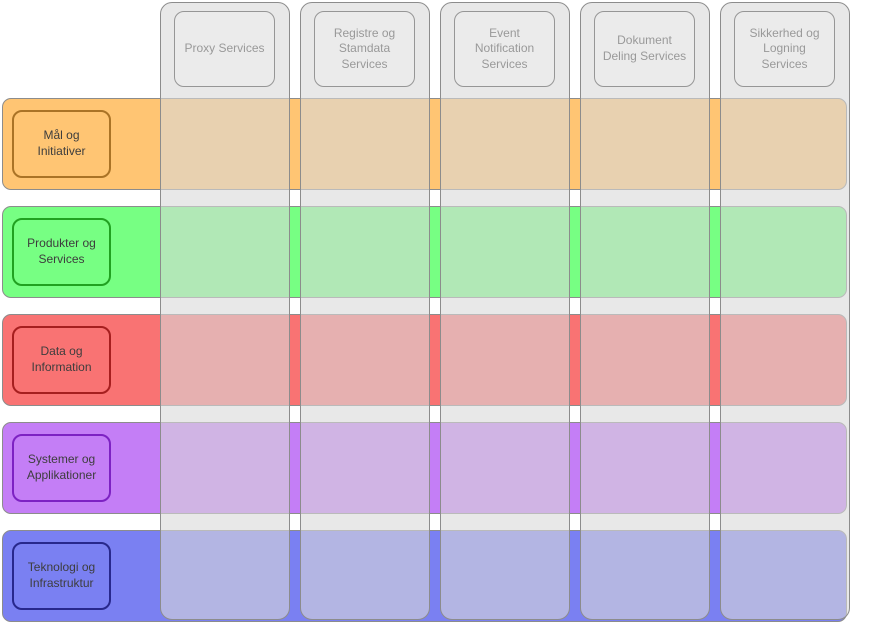 The image size is (870, 640). I want to click on row-label: Teknologi og Infrastruktur, so click(61, 575).